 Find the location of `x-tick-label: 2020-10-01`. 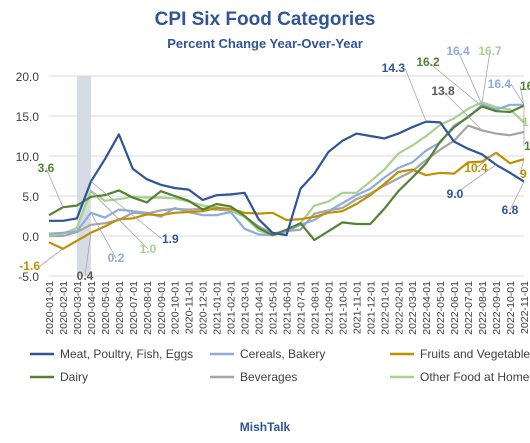

x-tick-label: 2020-10-01 is located at coordinates (176, 308).